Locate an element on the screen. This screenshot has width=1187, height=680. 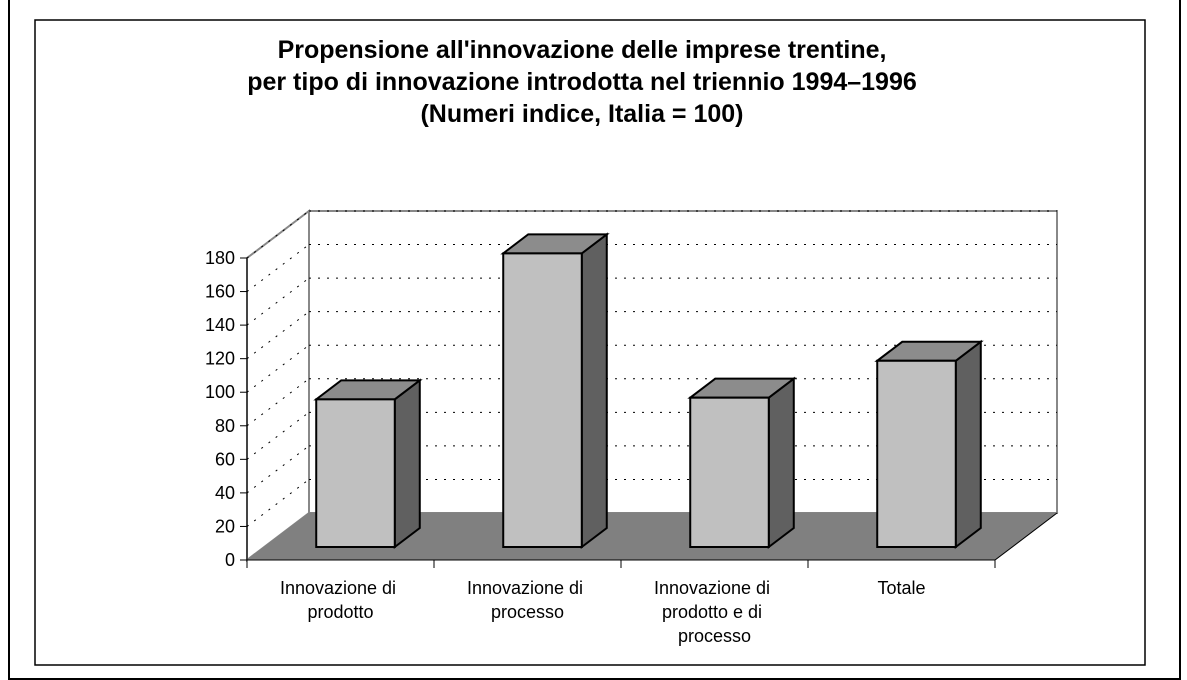
chart-title: (Numeri indice, Italia = 100) is located at coordinates (581, 114).